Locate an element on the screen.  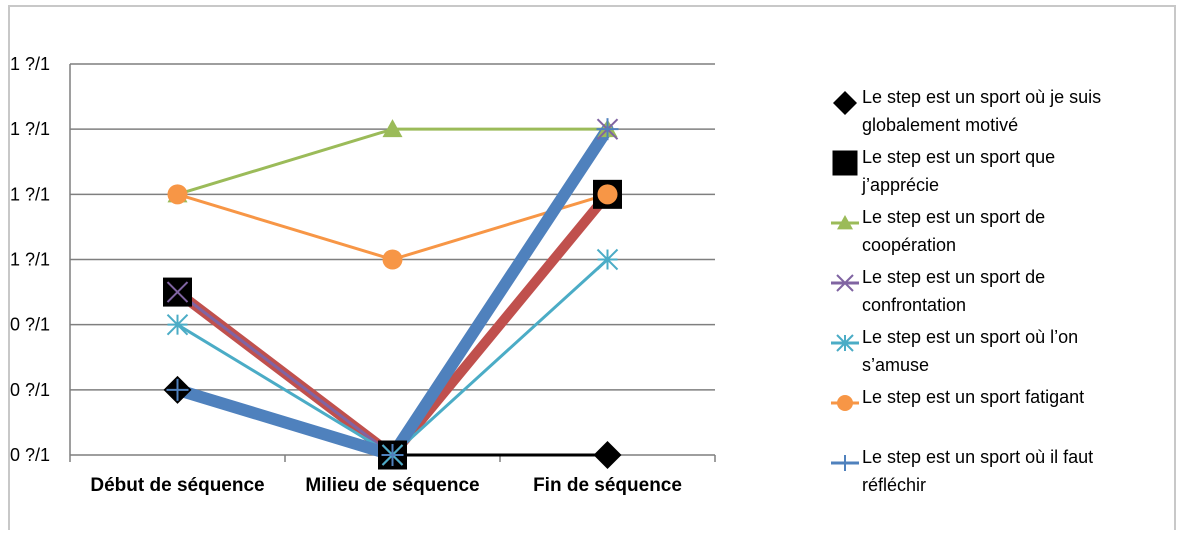
legend-entry: Le step est un sport de confrontation is located at coordinates (938, 291).